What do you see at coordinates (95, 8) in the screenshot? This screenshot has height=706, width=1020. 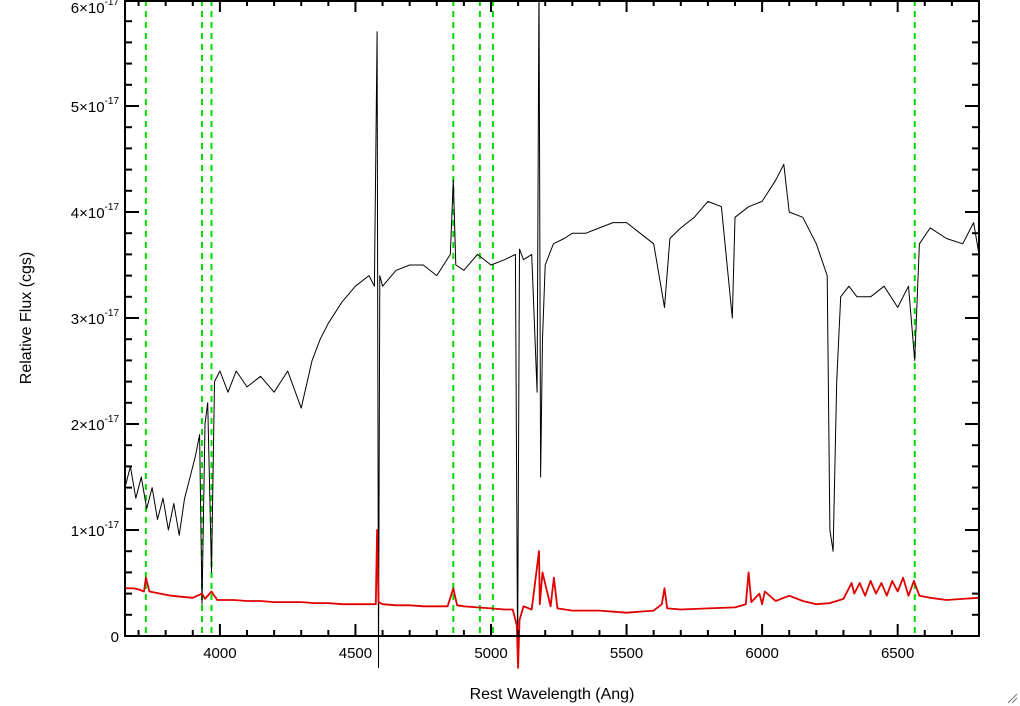 I see `y-tick-label: 6×10⁻¹⁷` at bounding box center [95, 8].